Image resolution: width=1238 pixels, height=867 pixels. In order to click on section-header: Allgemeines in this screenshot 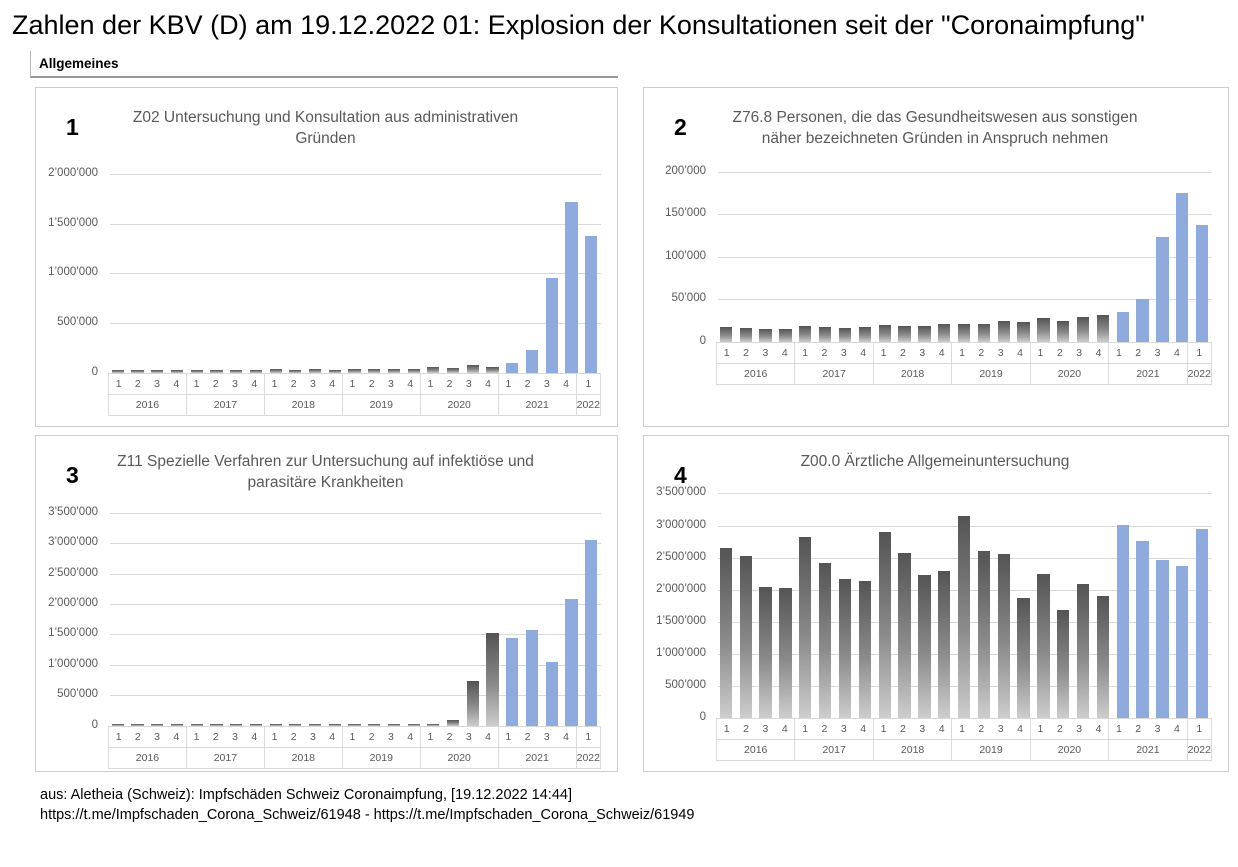, I will do `click(324, 64)`.